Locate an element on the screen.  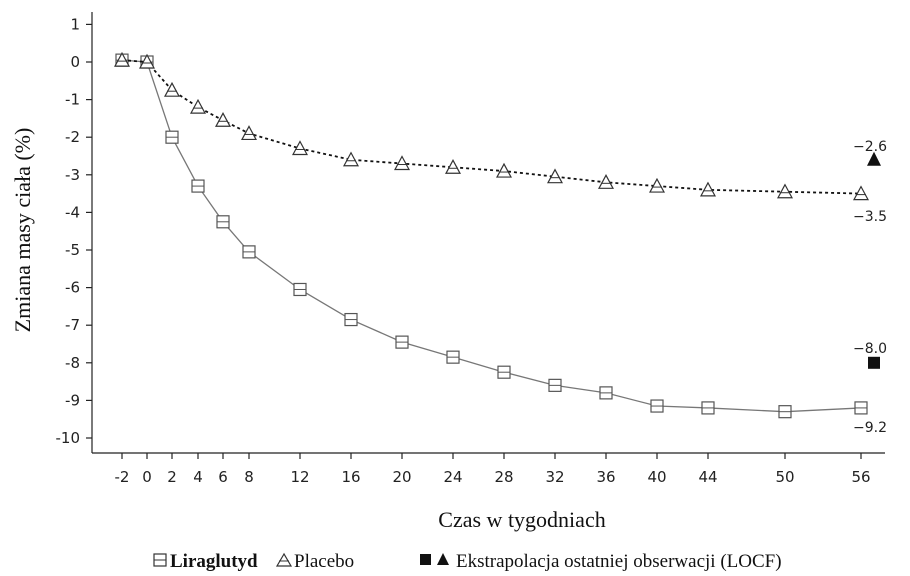
legend-placebo-label: Placebo is located at coordinates (324, 561).